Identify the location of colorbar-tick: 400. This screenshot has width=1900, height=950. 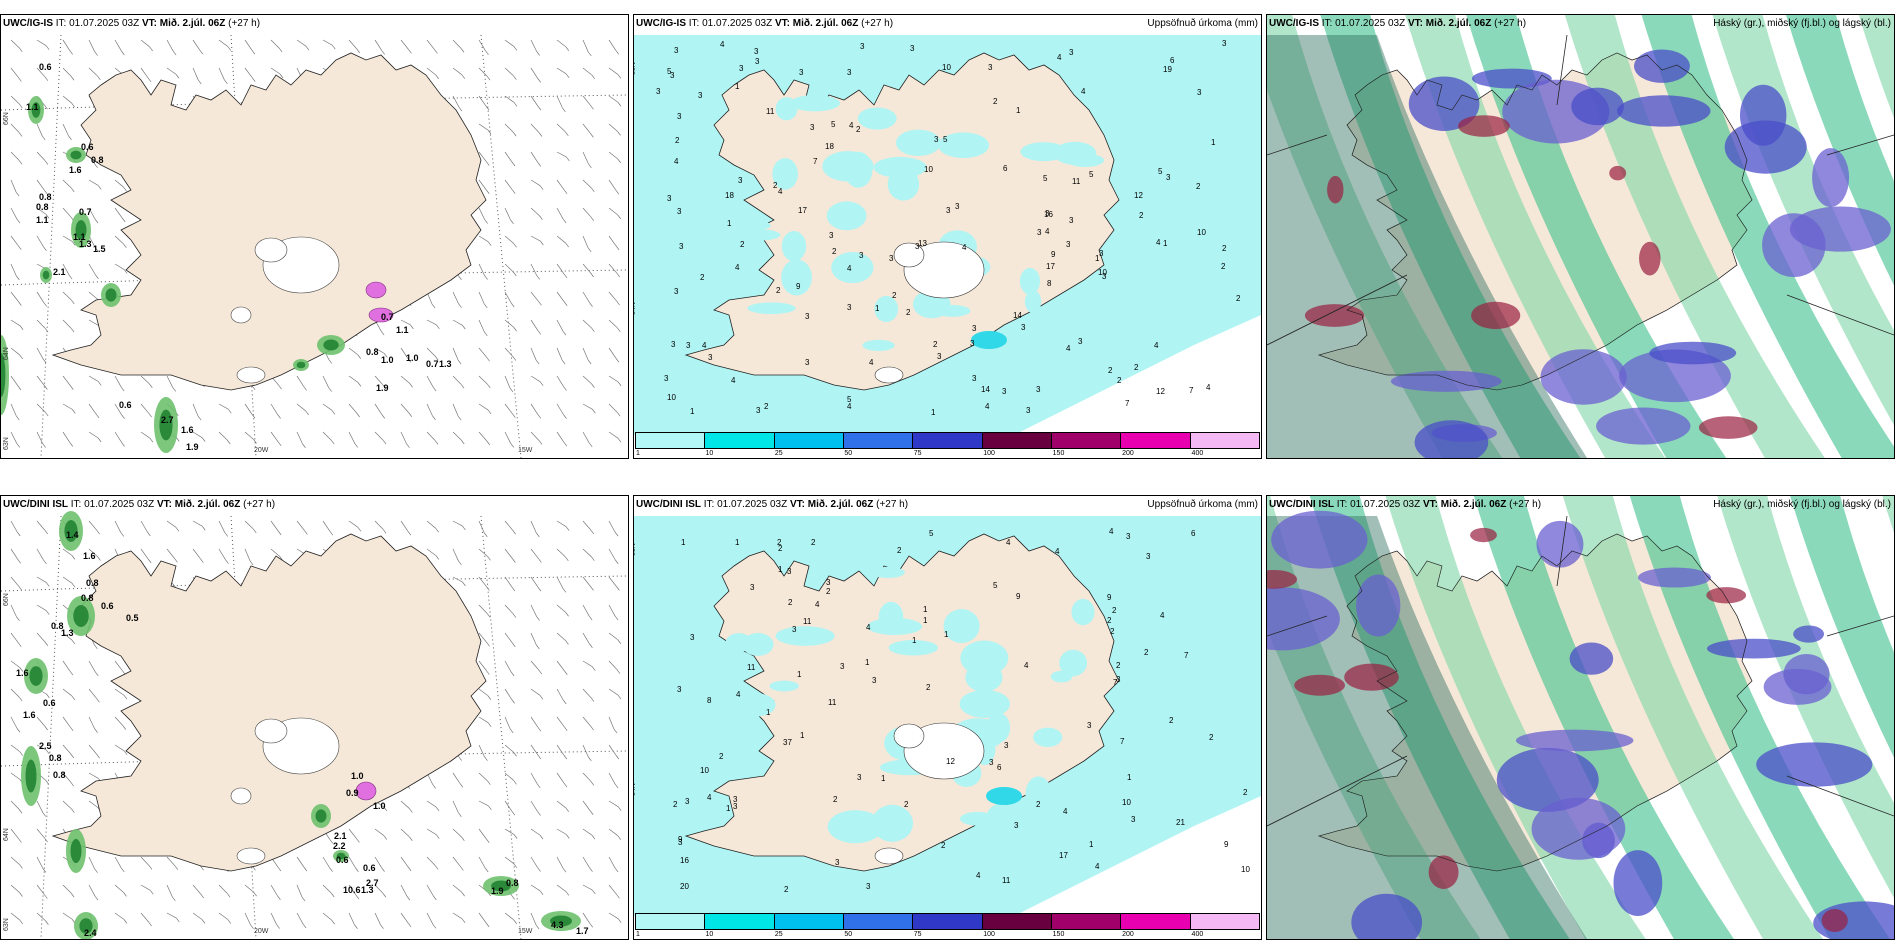
(1197, 934).